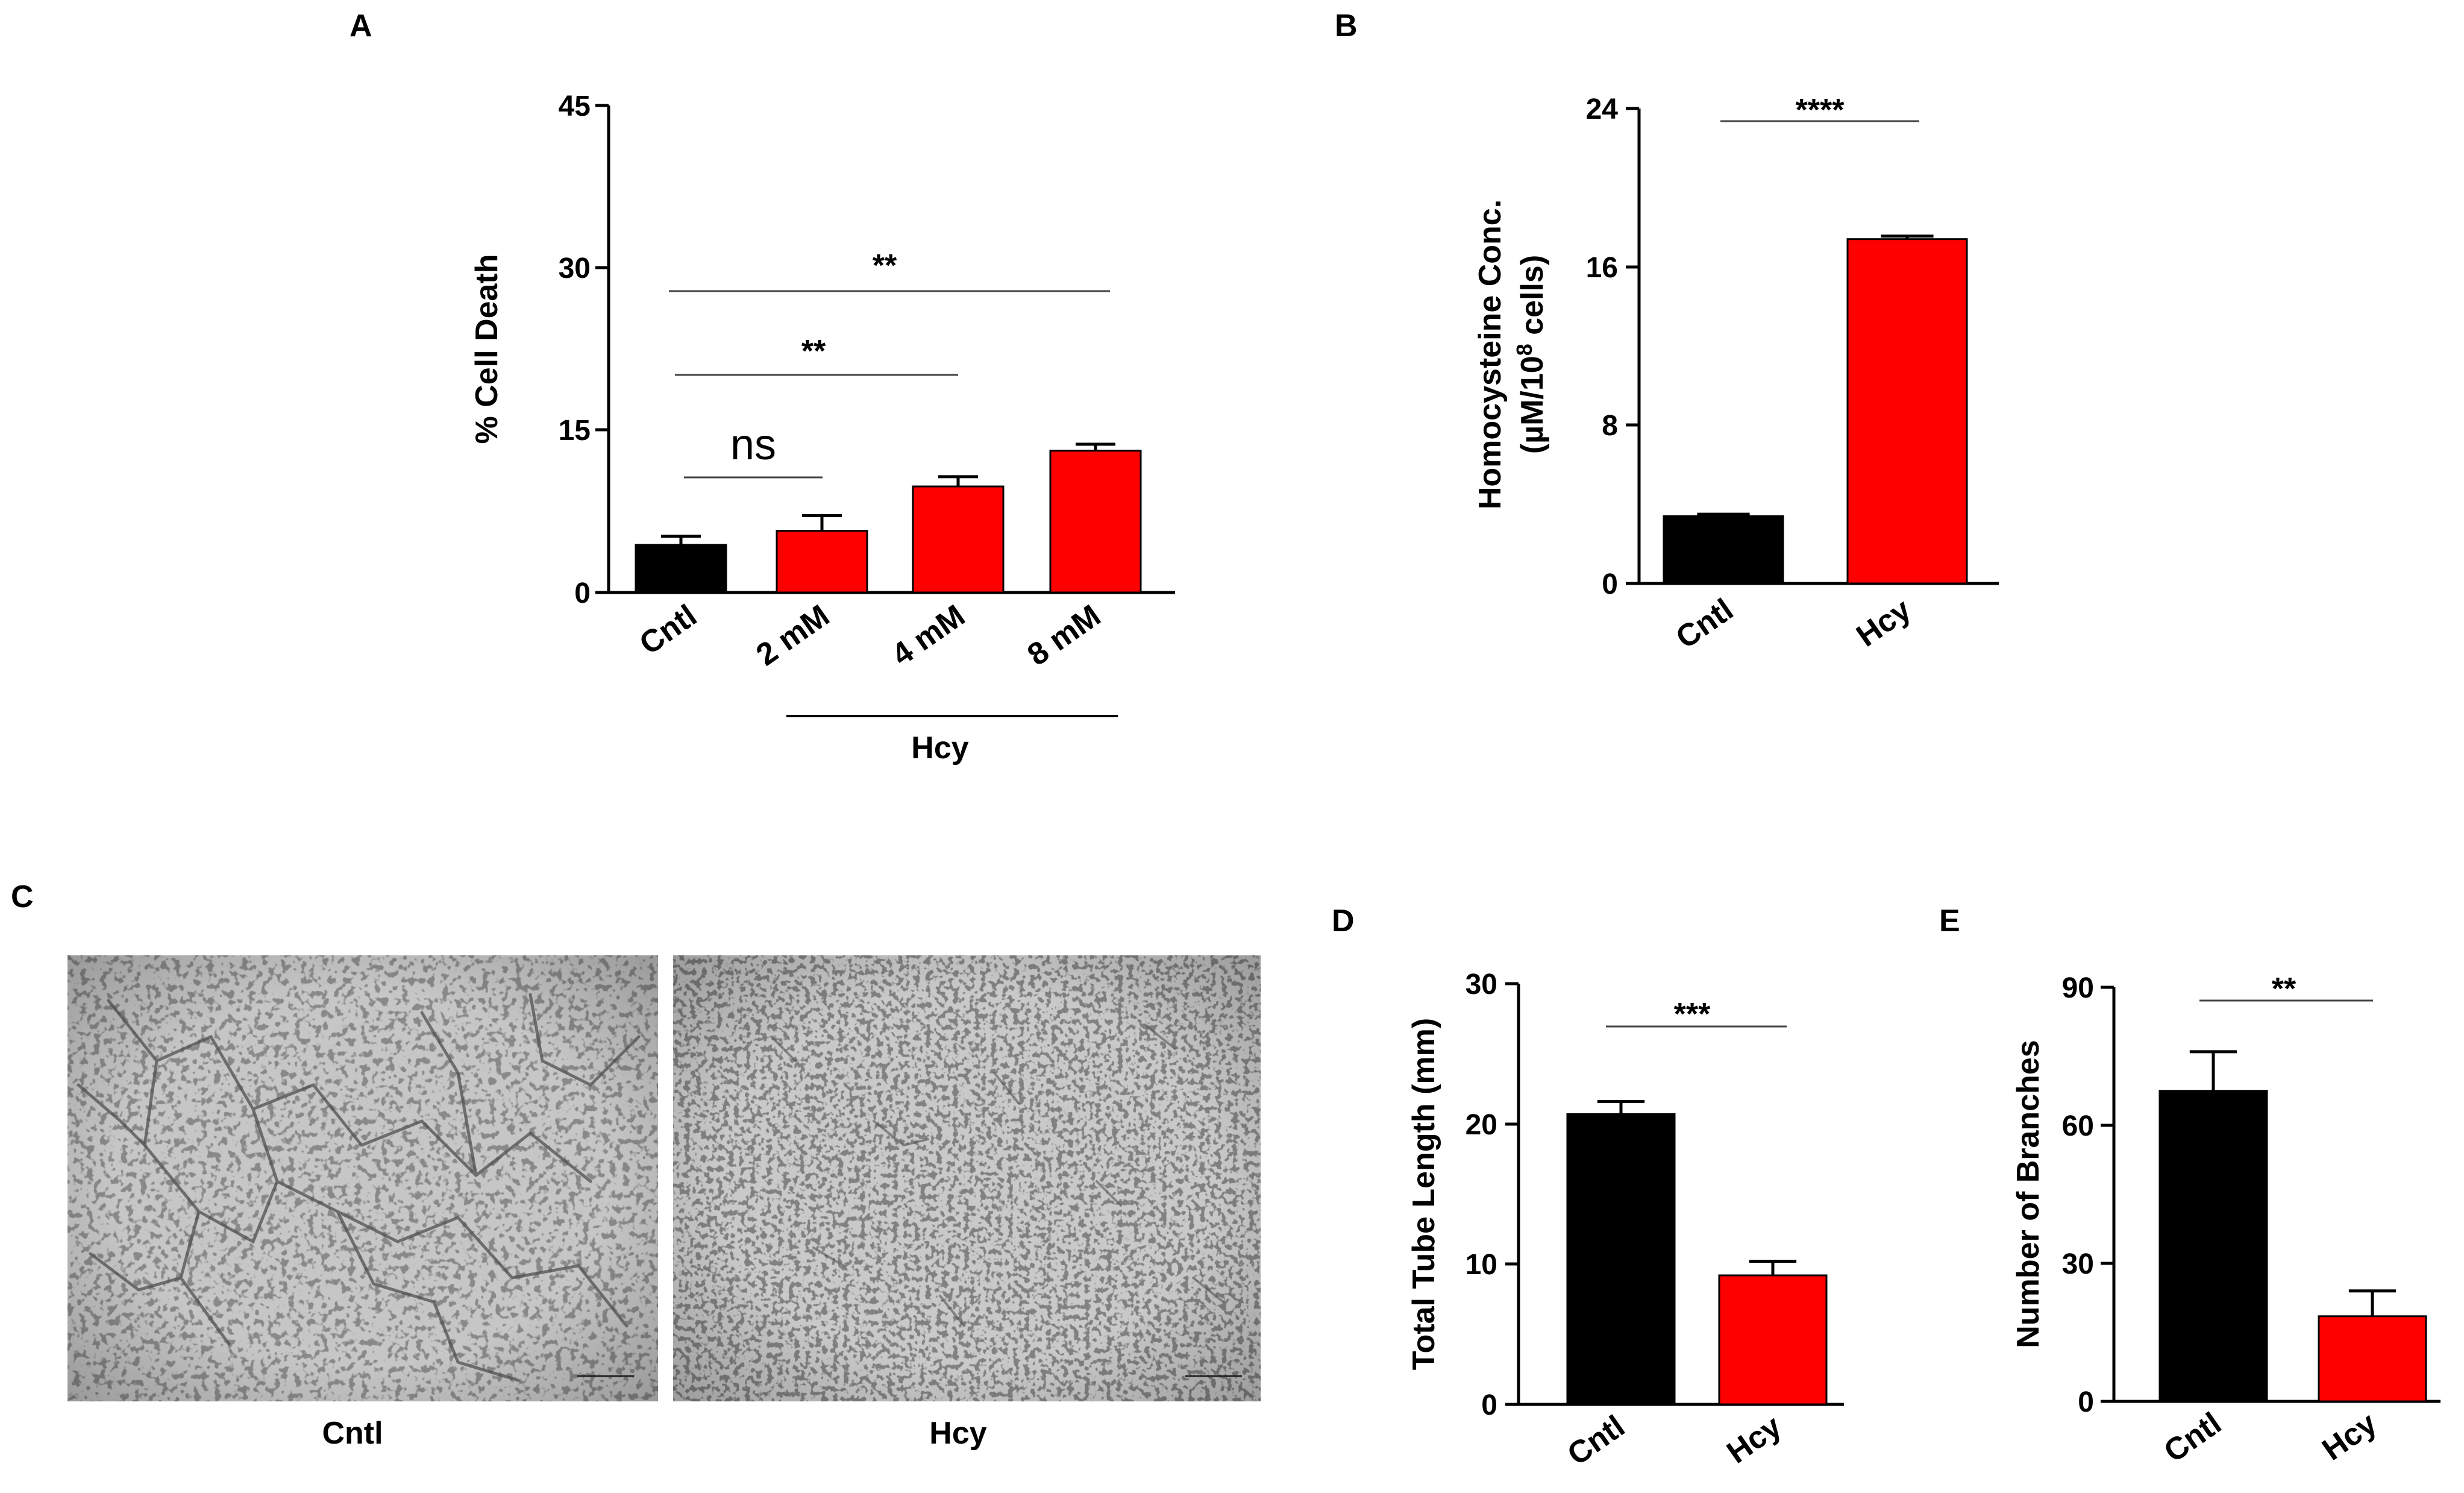 This screenshot has width=2464, height=1493. What do you see at coordinates (1621, 1259) in the screenshot?
I see `panel-d-bar-cntl` at bounding box center [1621, 1259].